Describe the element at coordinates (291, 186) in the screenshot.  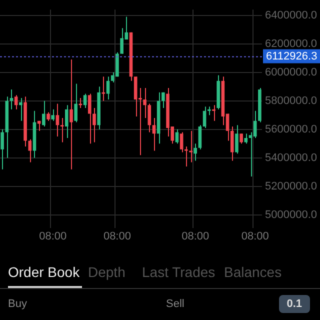
I see `y-tick-label: 5200000.0` at that location.